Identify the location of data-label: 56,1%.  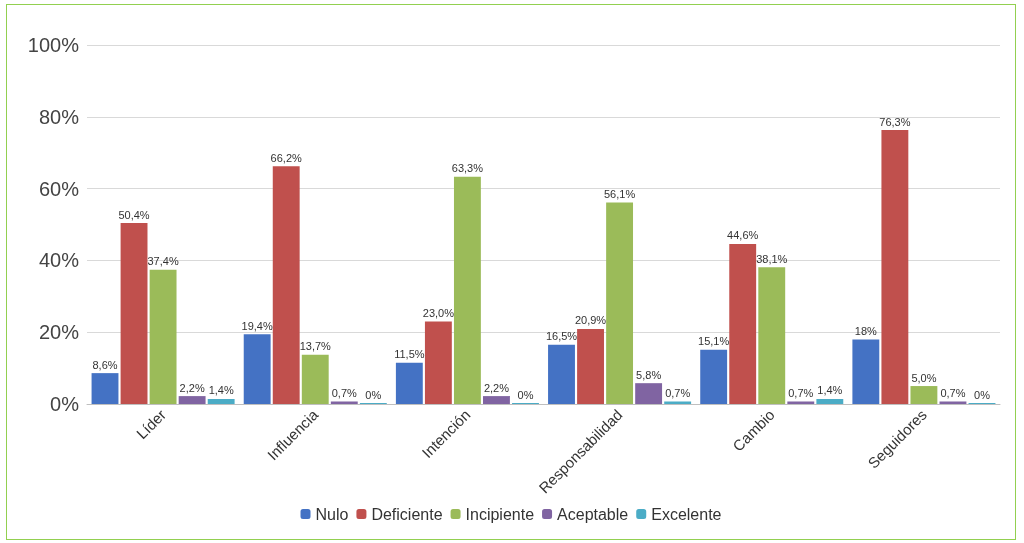
(619, 194).